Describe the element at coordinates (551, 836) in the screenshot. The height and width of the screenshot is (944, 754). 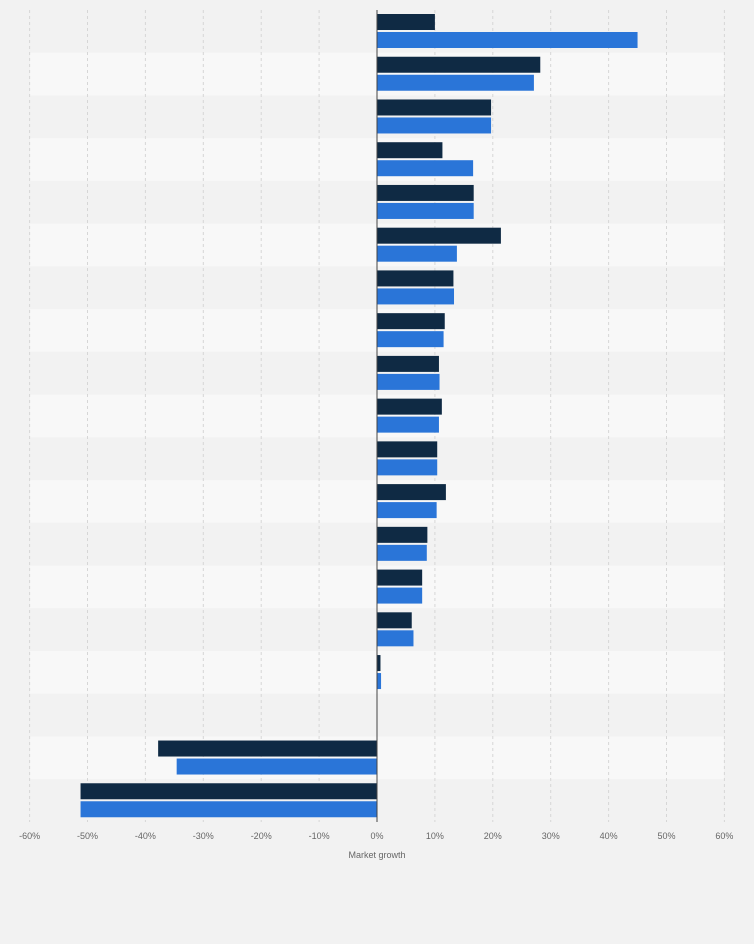
I see `x-tick-label: 30%` at that location.